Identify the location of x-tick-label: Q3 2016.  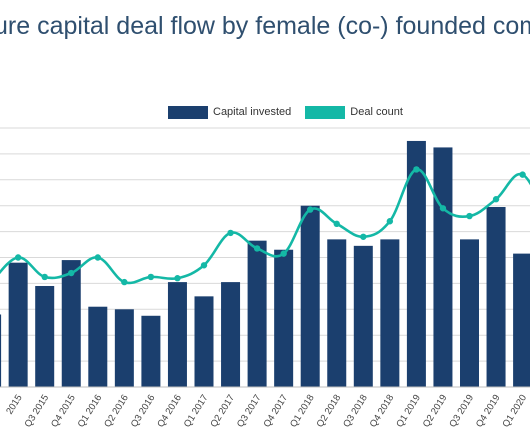
(143, 411).